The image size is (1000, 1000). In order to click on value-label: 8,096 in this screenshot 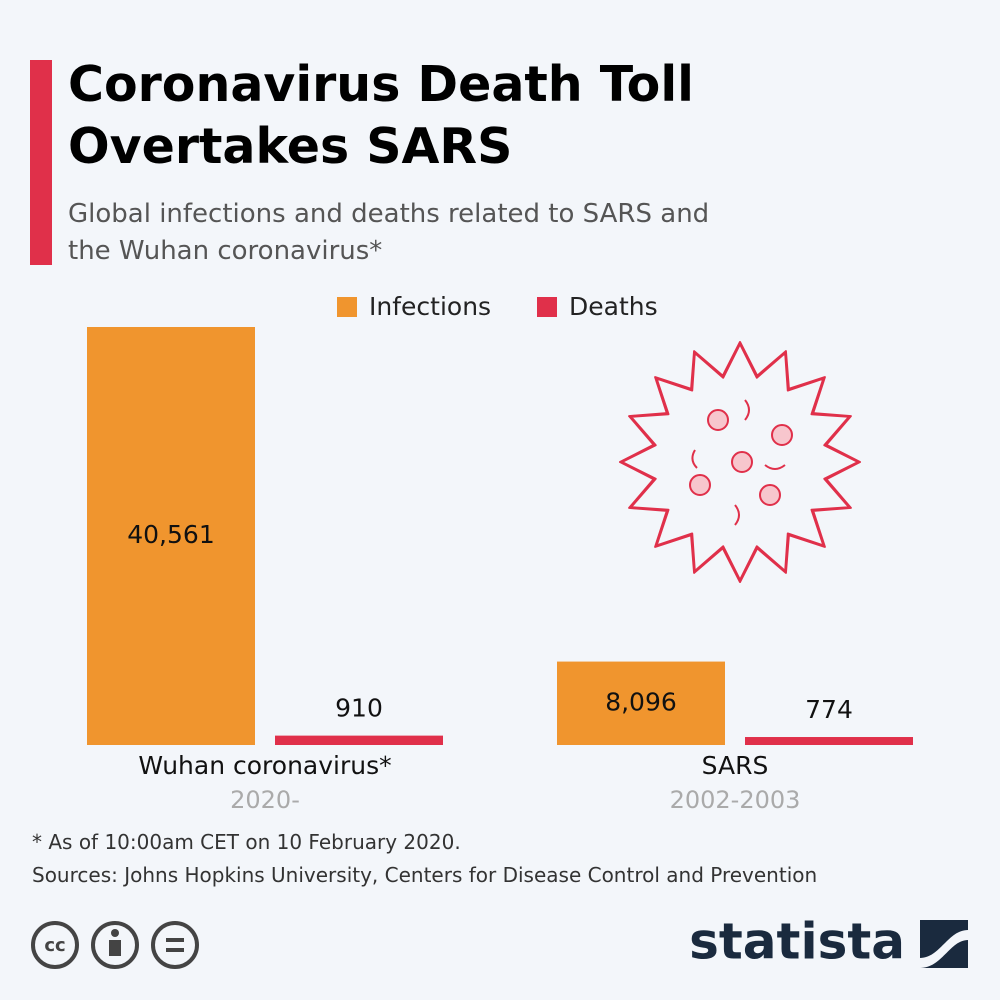, I will do `click(641, 701)`.